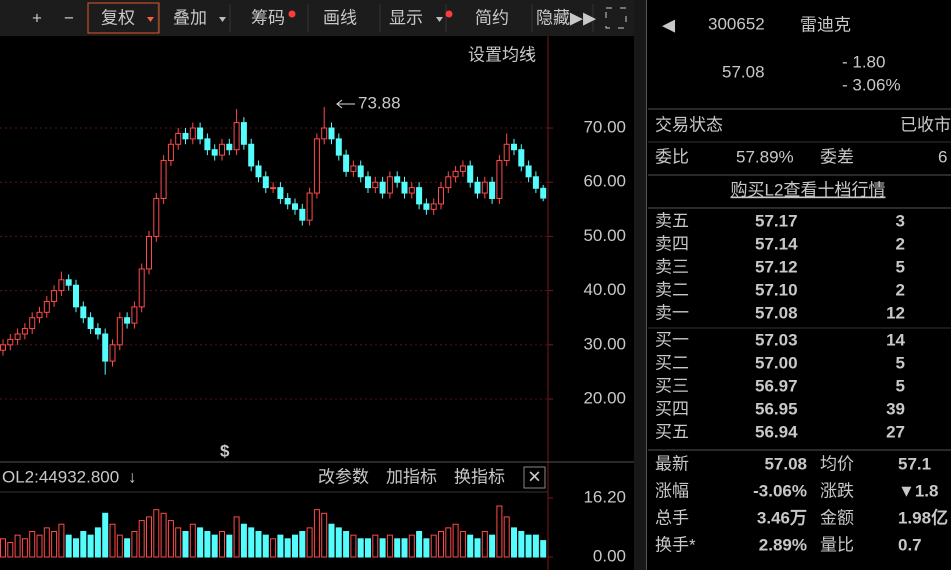 The image size is (951, 570). Describe the element at coordinates (118, 17) in the screenshot. I see `toolbar-button: 复权` at that location.